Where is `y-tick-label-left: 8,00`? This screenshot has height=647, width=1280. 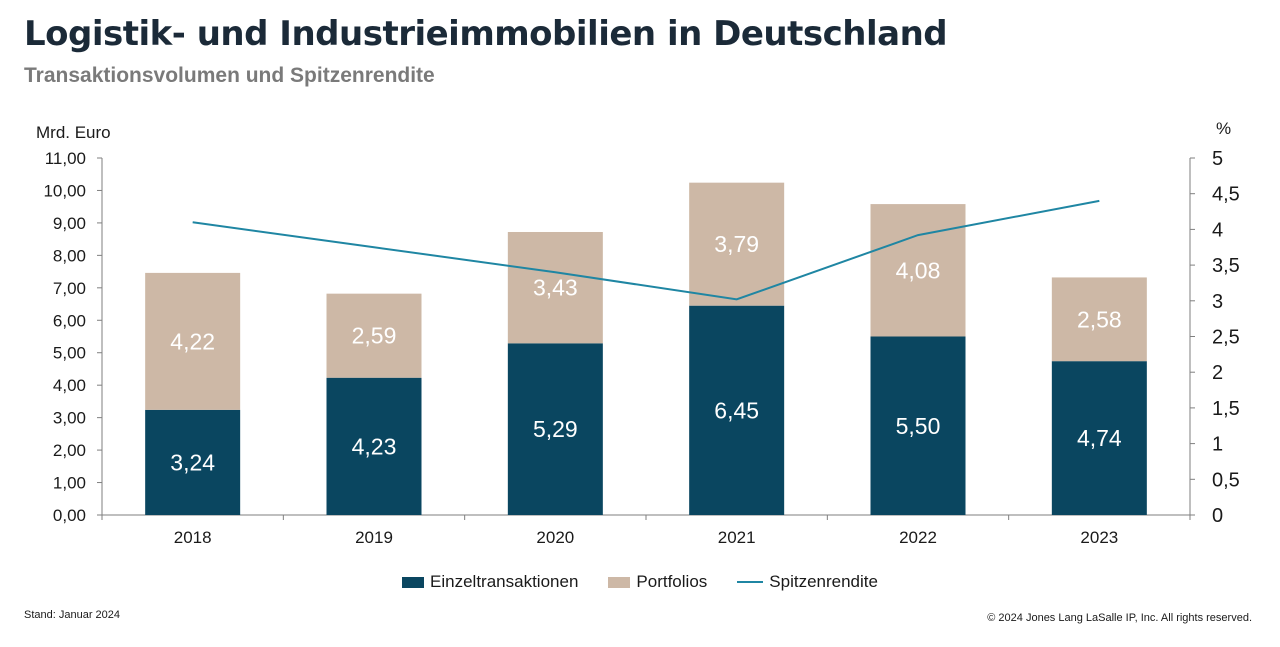
y-tick-label-left: 8,00 is located at coordinates (69, 255).